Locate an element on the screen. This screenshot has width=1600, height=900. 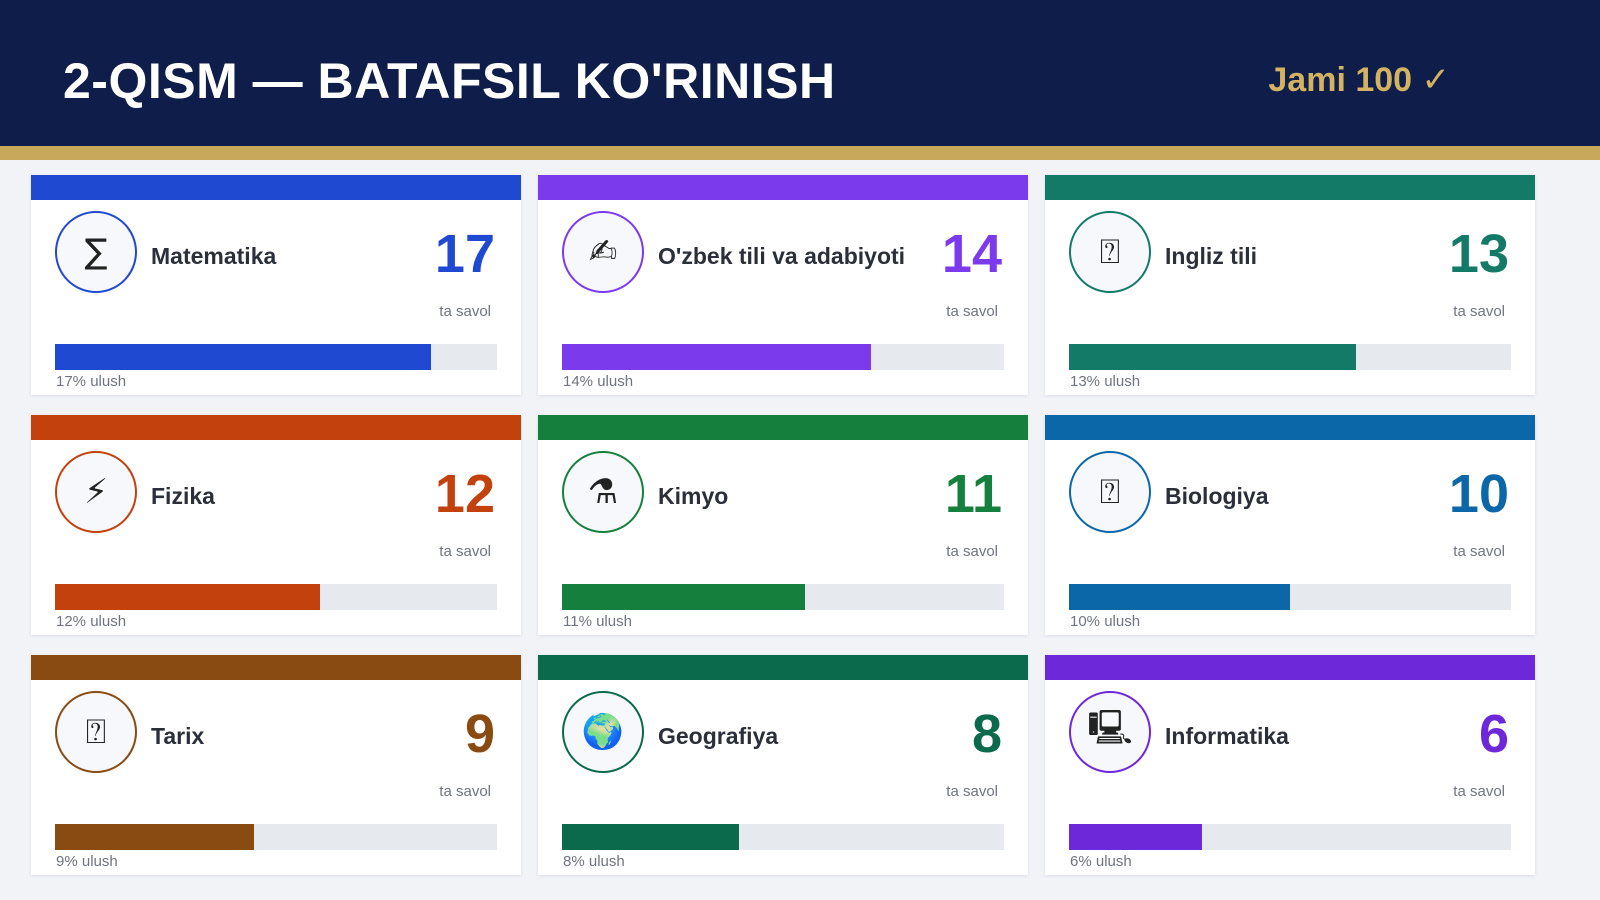
subject-card: ⚗ Kimyo 11 ta savol 11% ulush is located at coordinates (783, 525).